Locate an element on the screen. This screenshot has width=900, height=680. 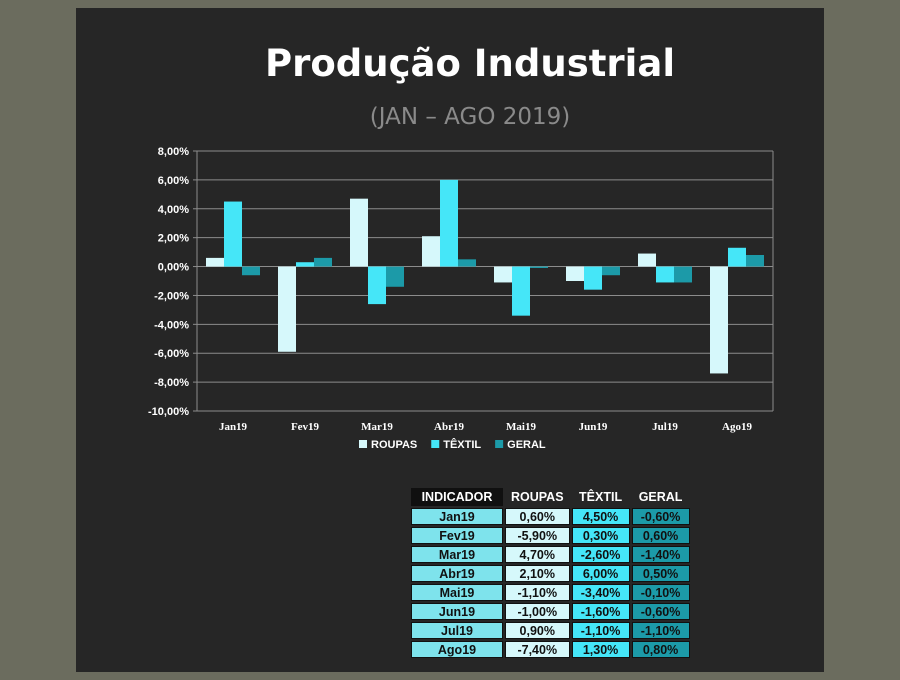
bar-geral-jan19 is located at coordinates (251, 271).